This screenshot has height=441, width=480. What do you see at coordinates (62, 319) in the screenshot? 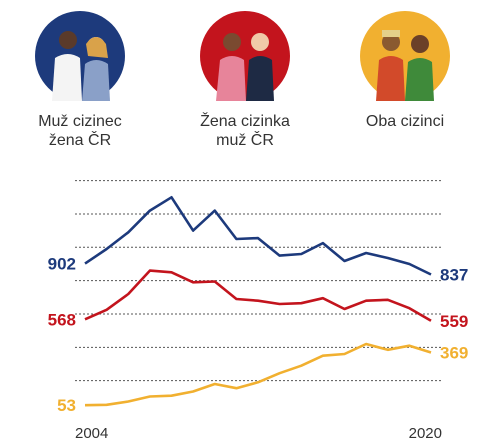
I see `start-value-label: 568` at bounding box center [62, 319].